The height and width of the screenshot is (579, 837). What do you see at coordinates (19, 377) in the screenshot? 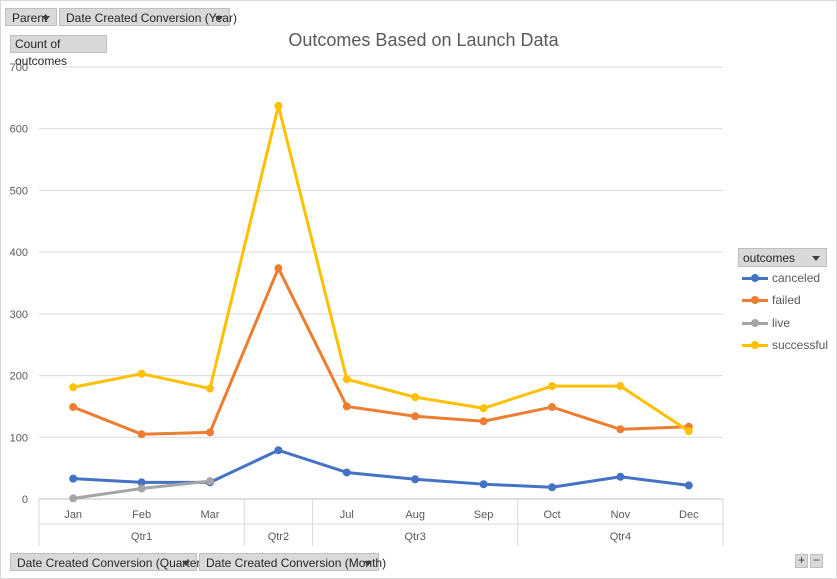
I see `y-tick-label: 200` at bounding box center [19, 377].